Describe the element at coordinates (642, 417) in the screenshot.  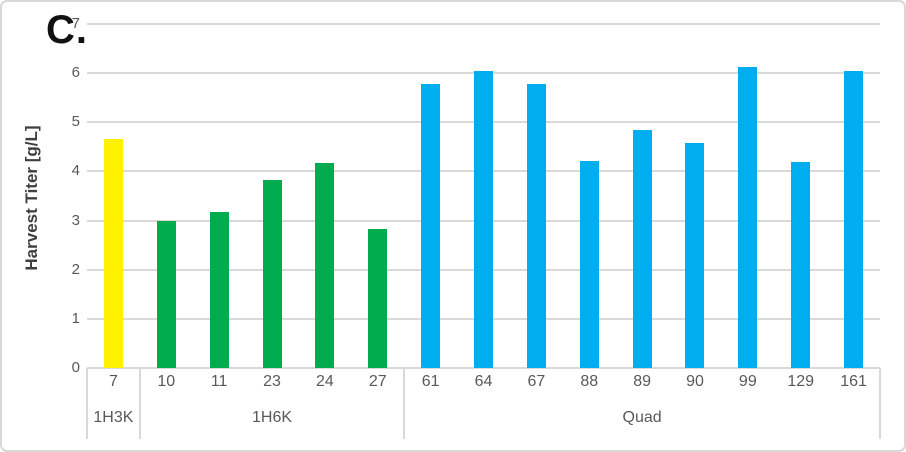
I see `x-group-label: Quad` at that location.